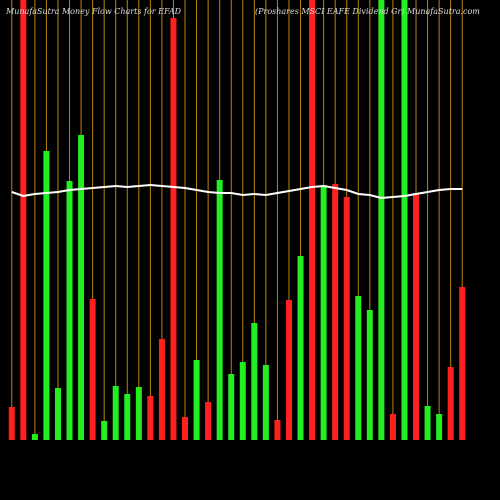 The image size is (500, 500). What do you see at coordinates (93, 11) in the screenshot?
I see `chart-title: MunafaSutra Money Flow Charts for EFAD` at bounding box center [93, 11].